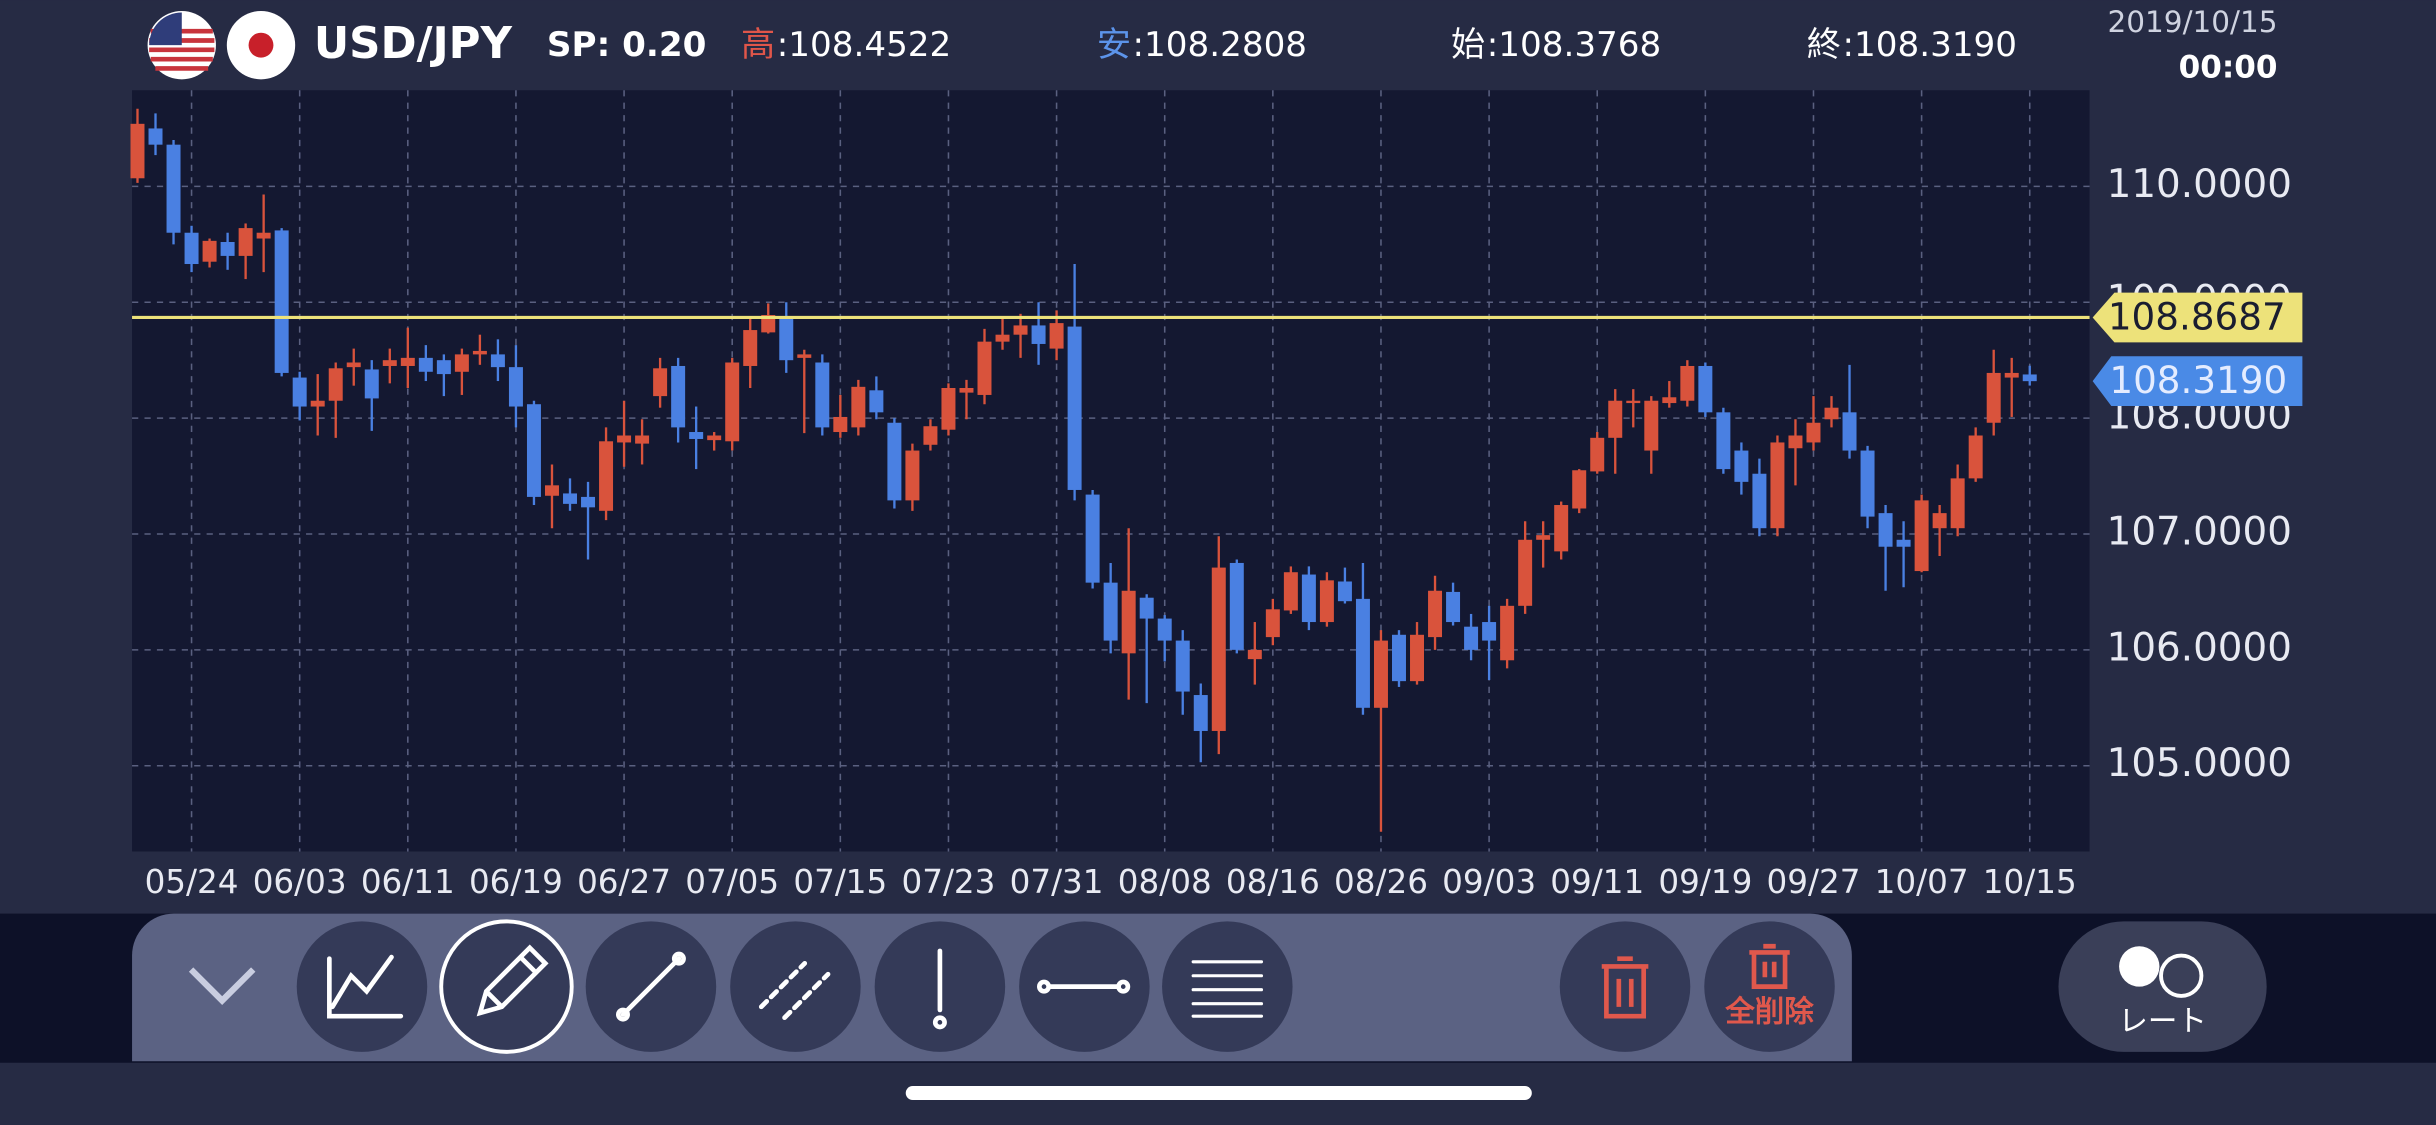 The width and height of the screenshot is (2436, 1125). What do you see at coordinates (624, 882) in the screenshot?
I see `x-tick-label: 06/27` at bounding box center [624, 882].